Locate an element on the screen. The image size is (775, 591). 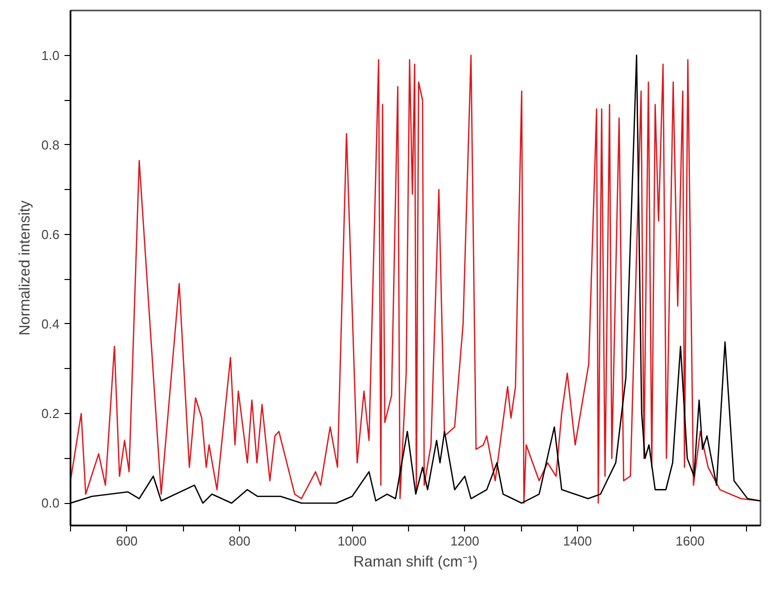
x-tick-label: 1000 is located at coordinates (352, 541).